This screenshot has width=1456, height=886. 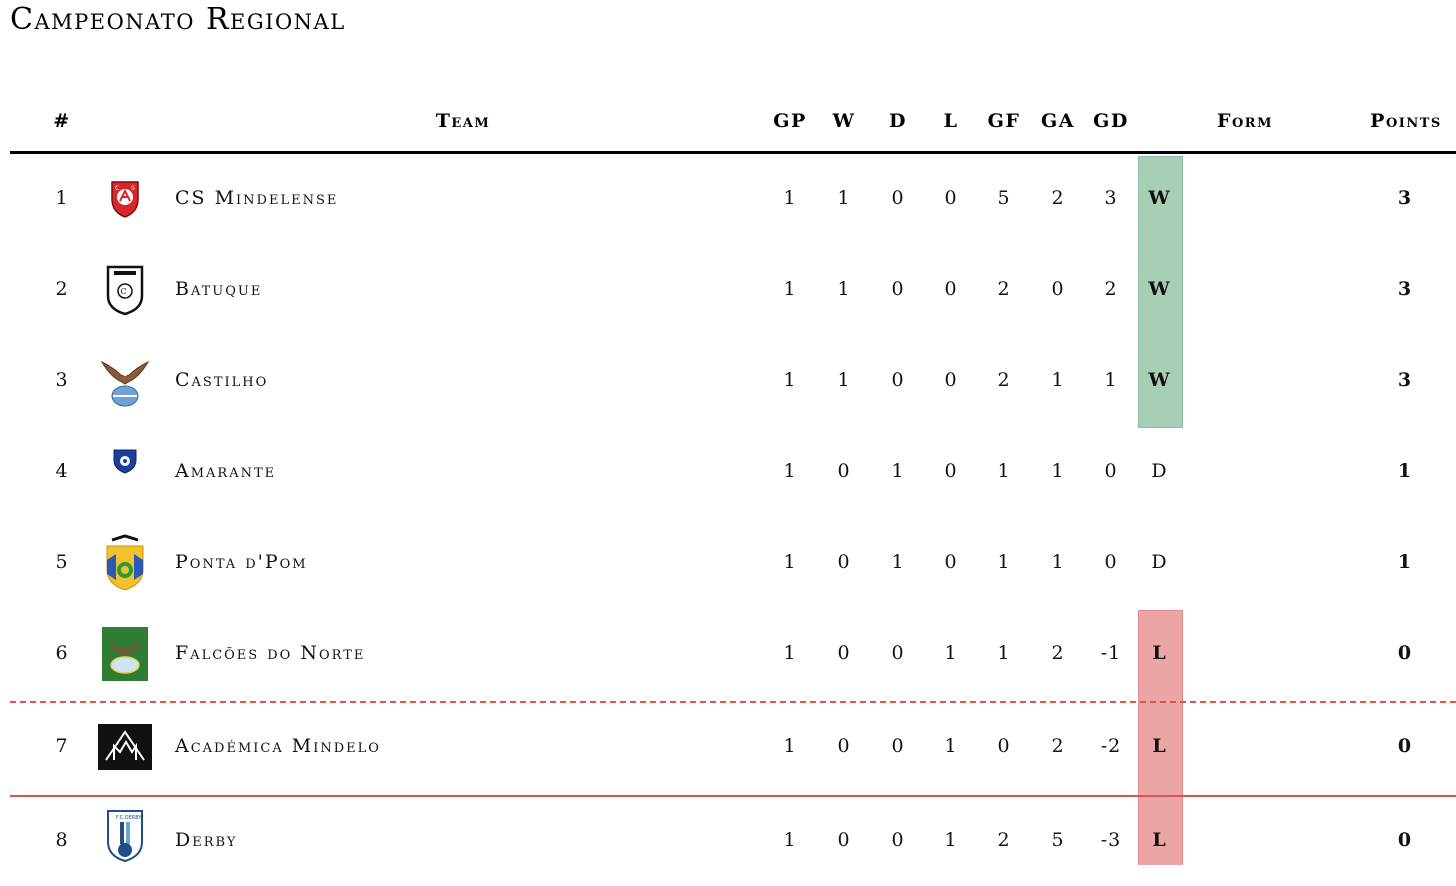 What do you see at coordinates (728, 829) in the screenshot?
I see `table-row: 8 F.C.DERBY Derby 1 0 0 1 2 5 -3 L 0` at bounding box center [728, 829].